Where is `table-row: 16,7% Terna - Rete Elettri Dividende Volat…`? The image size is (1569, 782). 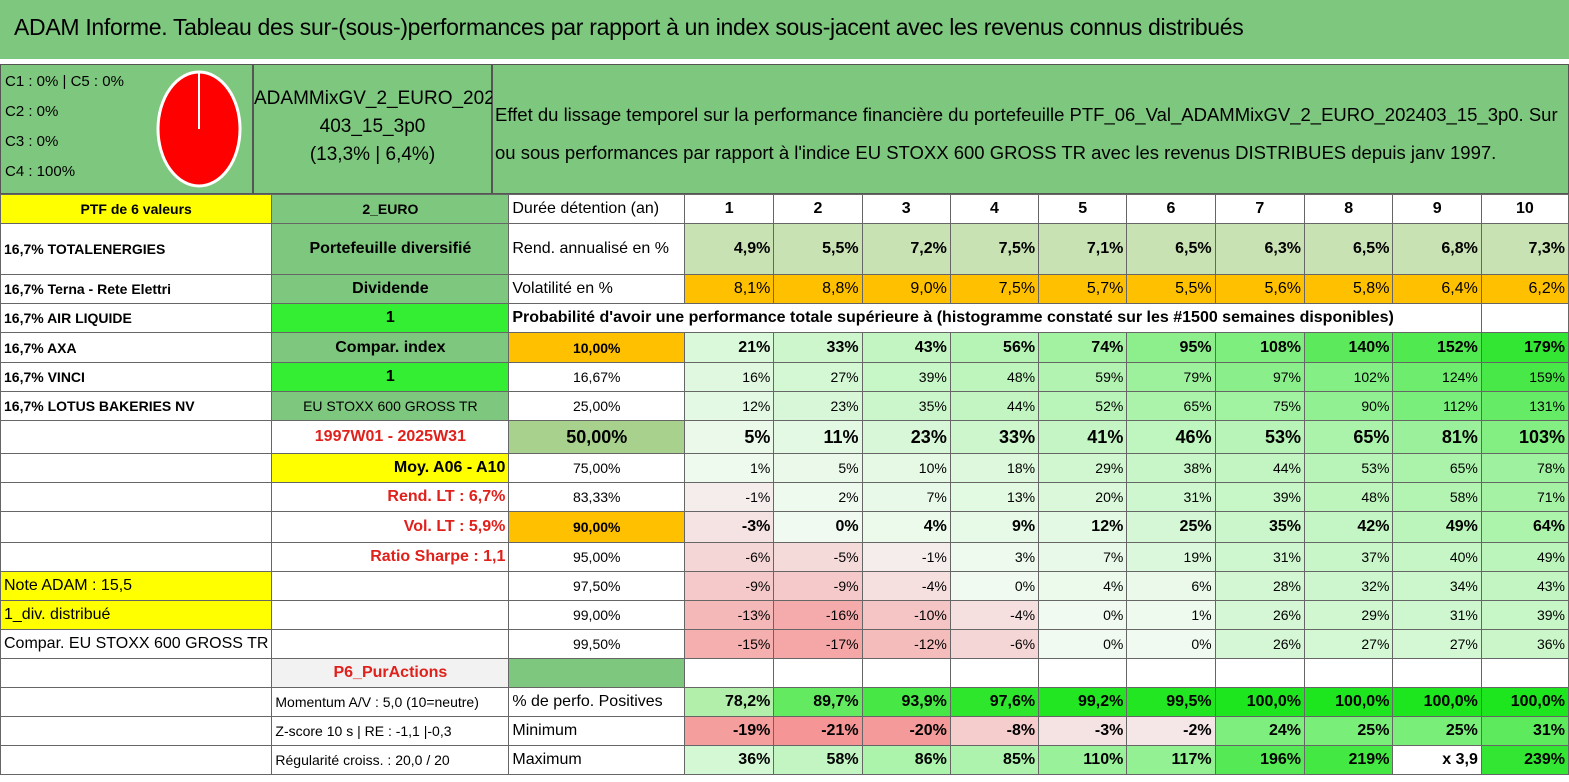 table-row: 16,7% Terna - Rete Elettri Dividende Volat… is located at coordinates (784, 289).